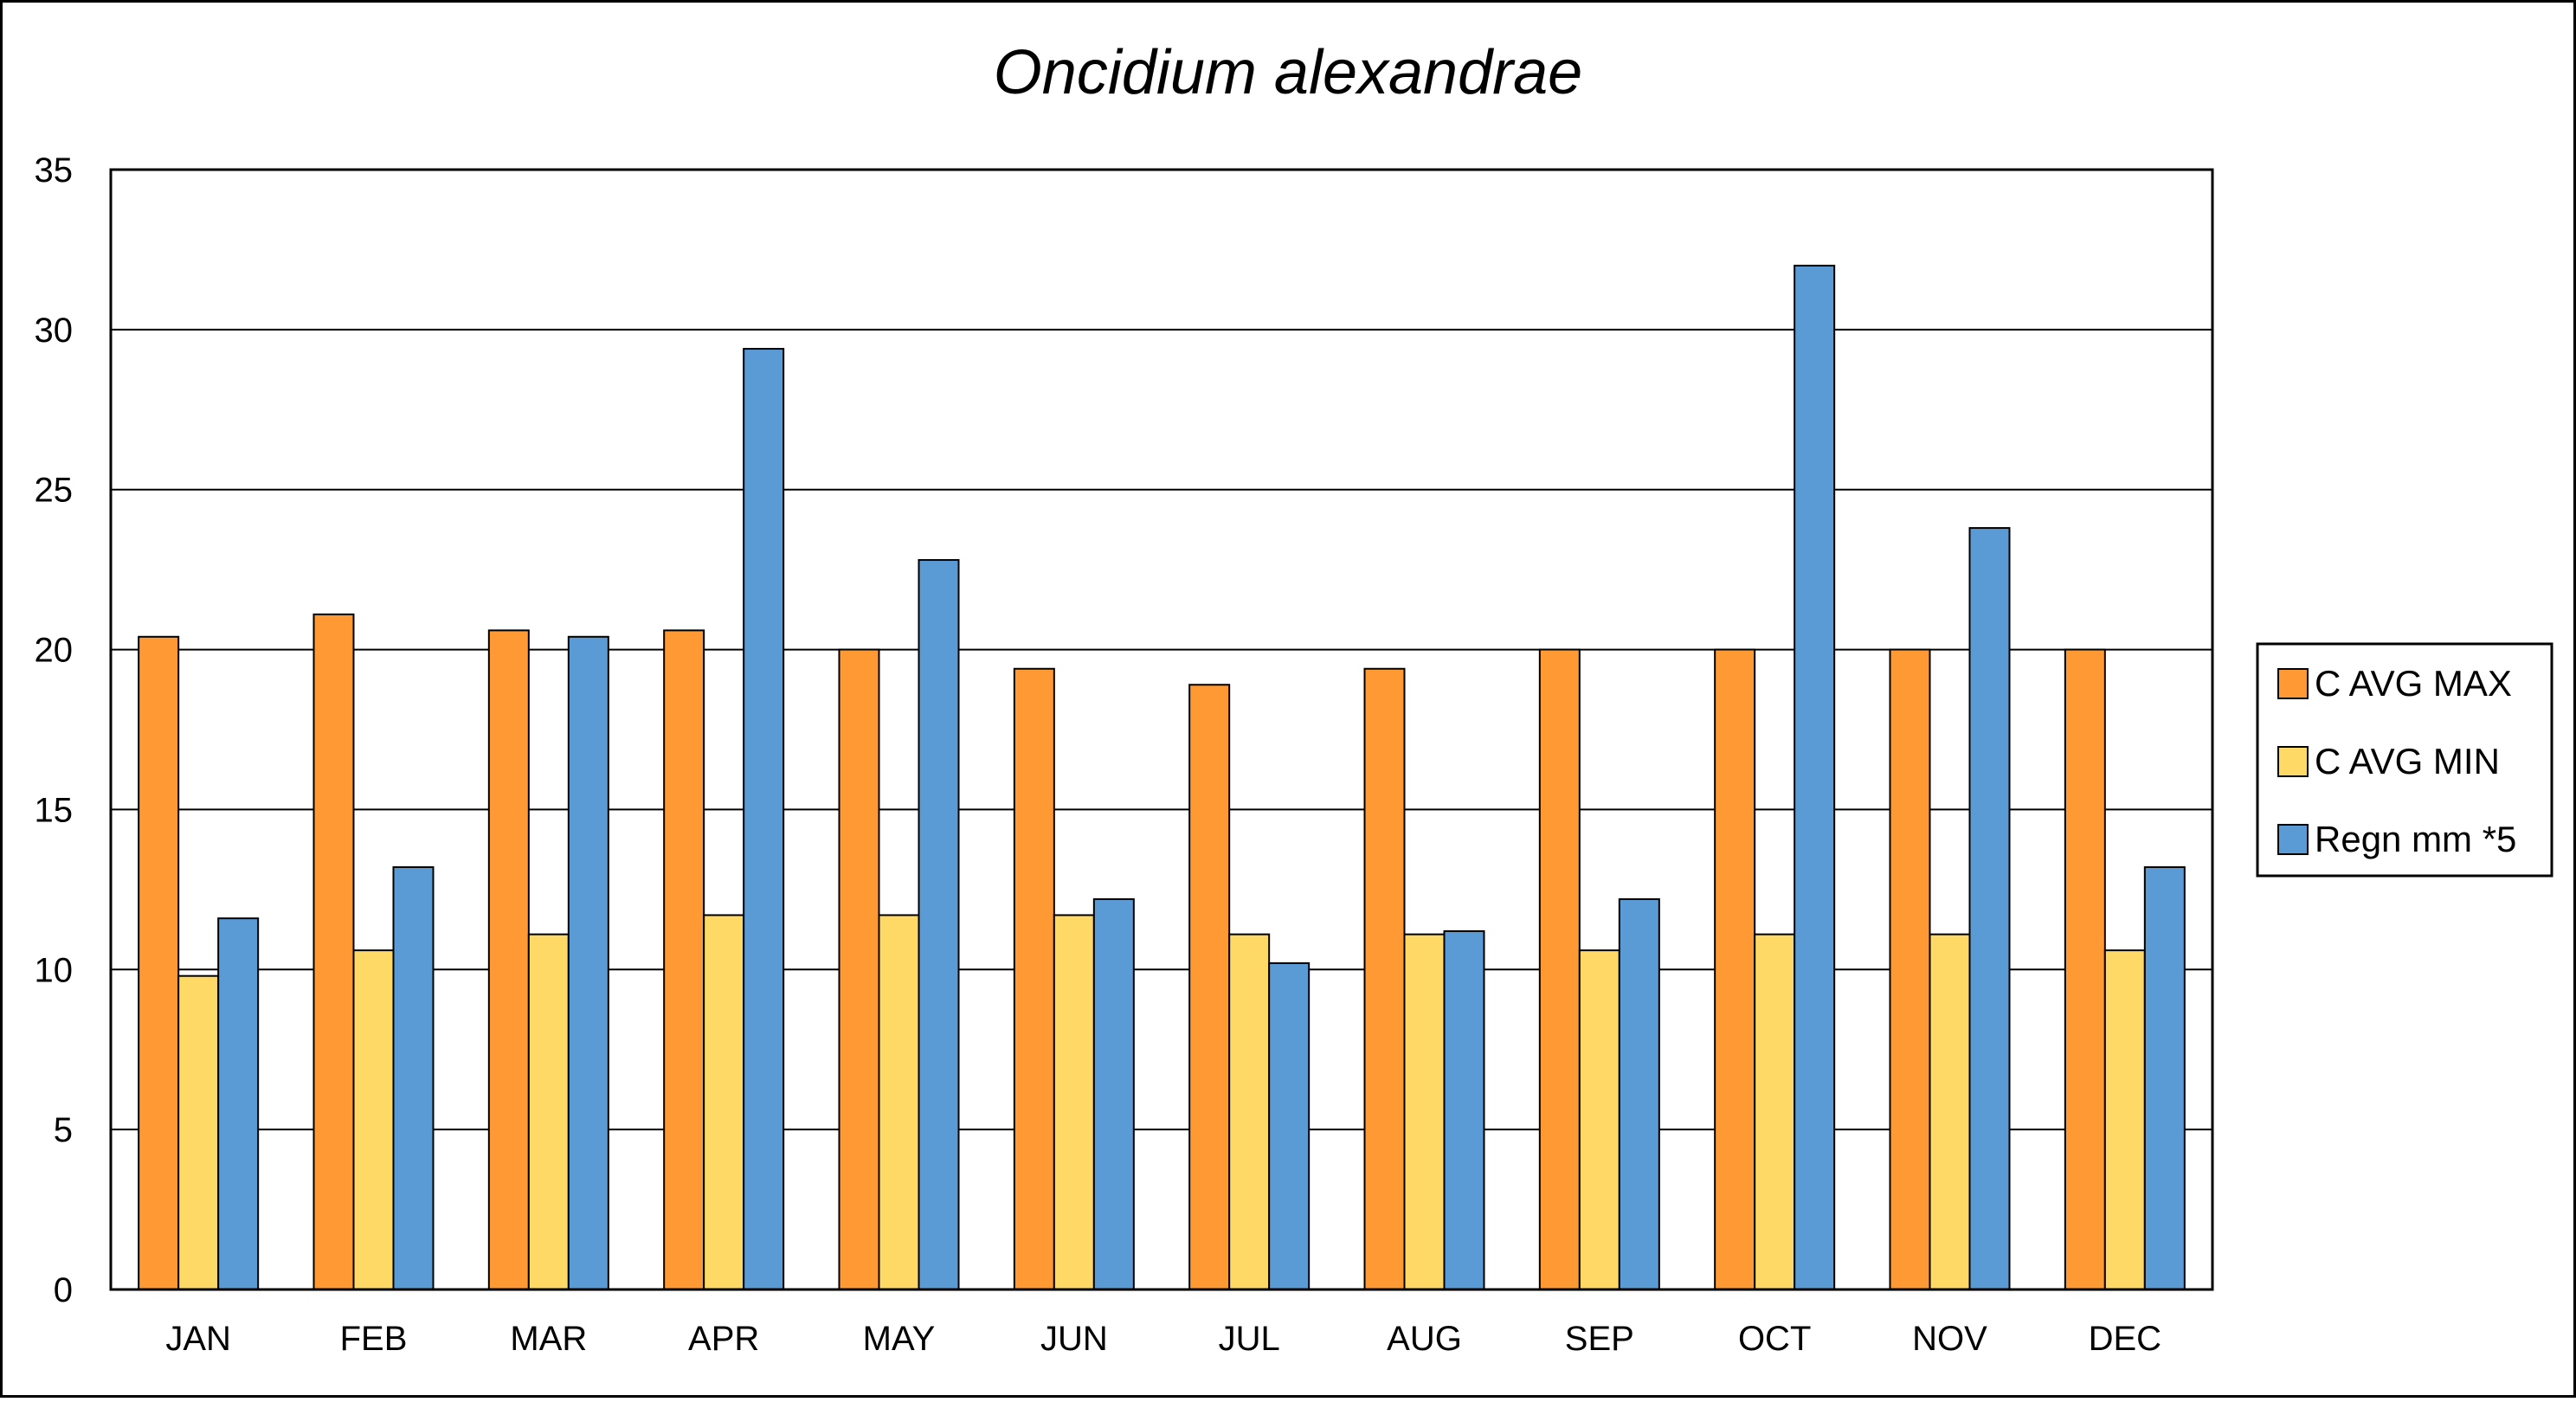  What do you see at coordinates (1424, 1339) in the screenshot?
I see `x-tick-label: AUG` at bounding box center [1424, 1339].